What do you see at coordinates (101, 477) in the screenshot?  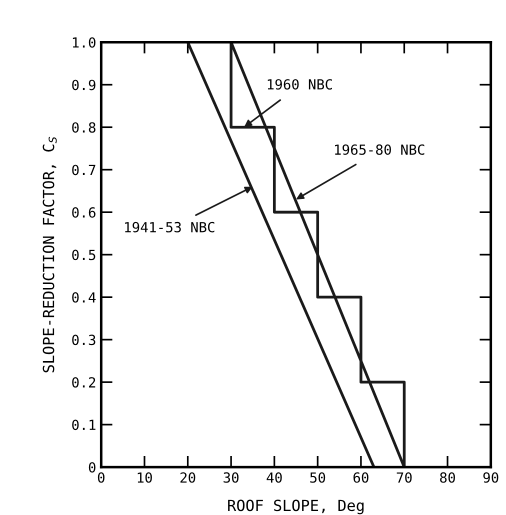 I see `x-tick-label: 0` at bounding box center [101, 477].